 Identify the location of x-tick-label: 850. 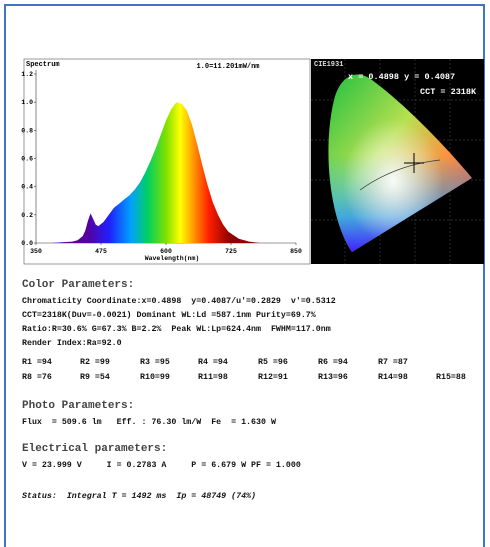
(296, 251).